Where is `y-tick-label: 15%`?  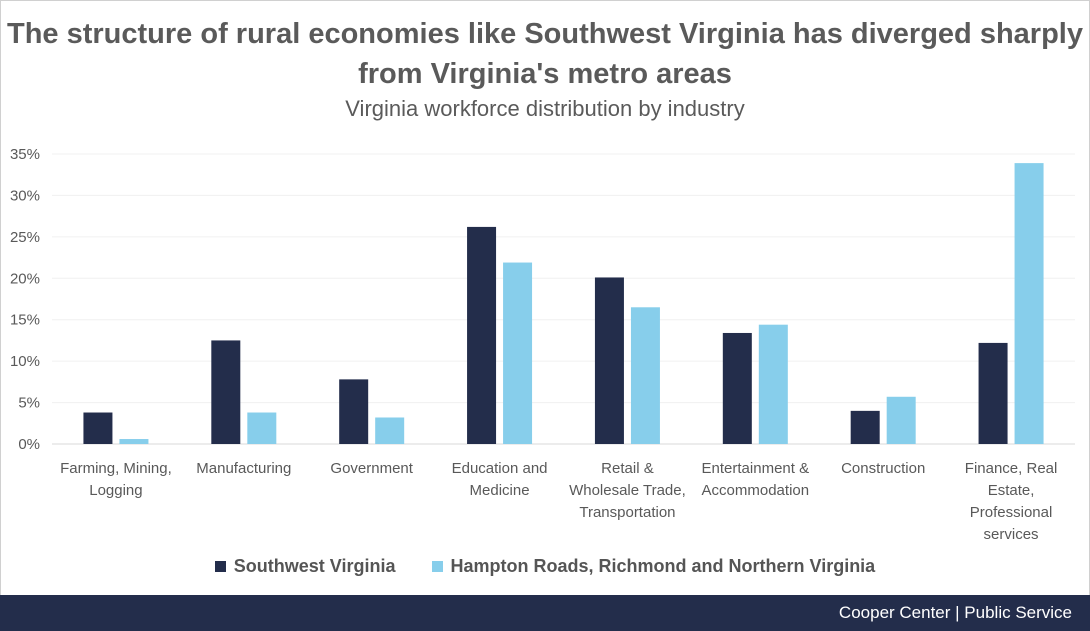
y-tick-label: 15% is located at coordinates (25, 320).